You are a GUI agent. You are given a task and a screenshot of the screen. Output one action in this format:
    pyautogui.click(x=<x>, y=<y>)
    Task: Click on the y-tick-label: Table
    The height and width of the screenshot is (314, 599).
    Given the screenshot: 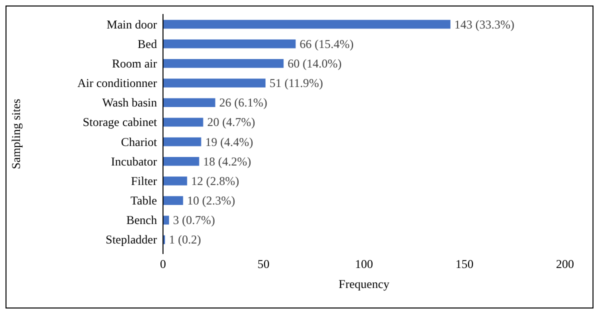 What is the action you would take?
    pyautogui.click(x=143, y=201)
    